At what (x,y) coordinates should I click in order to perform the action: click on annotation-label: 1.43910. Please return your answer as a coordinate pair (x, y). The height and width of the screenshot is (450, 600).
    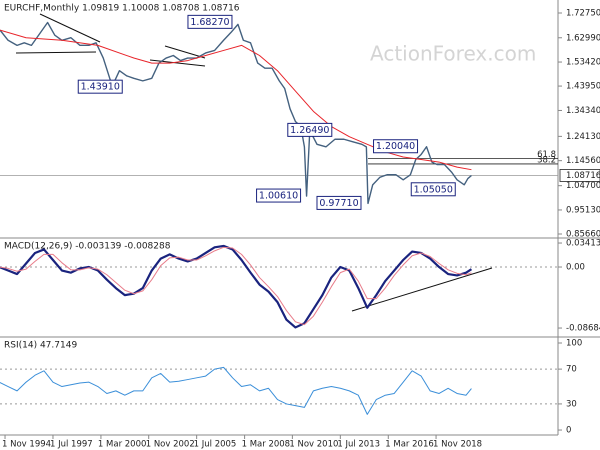
    Looking at the image, I should click on (100, 87).